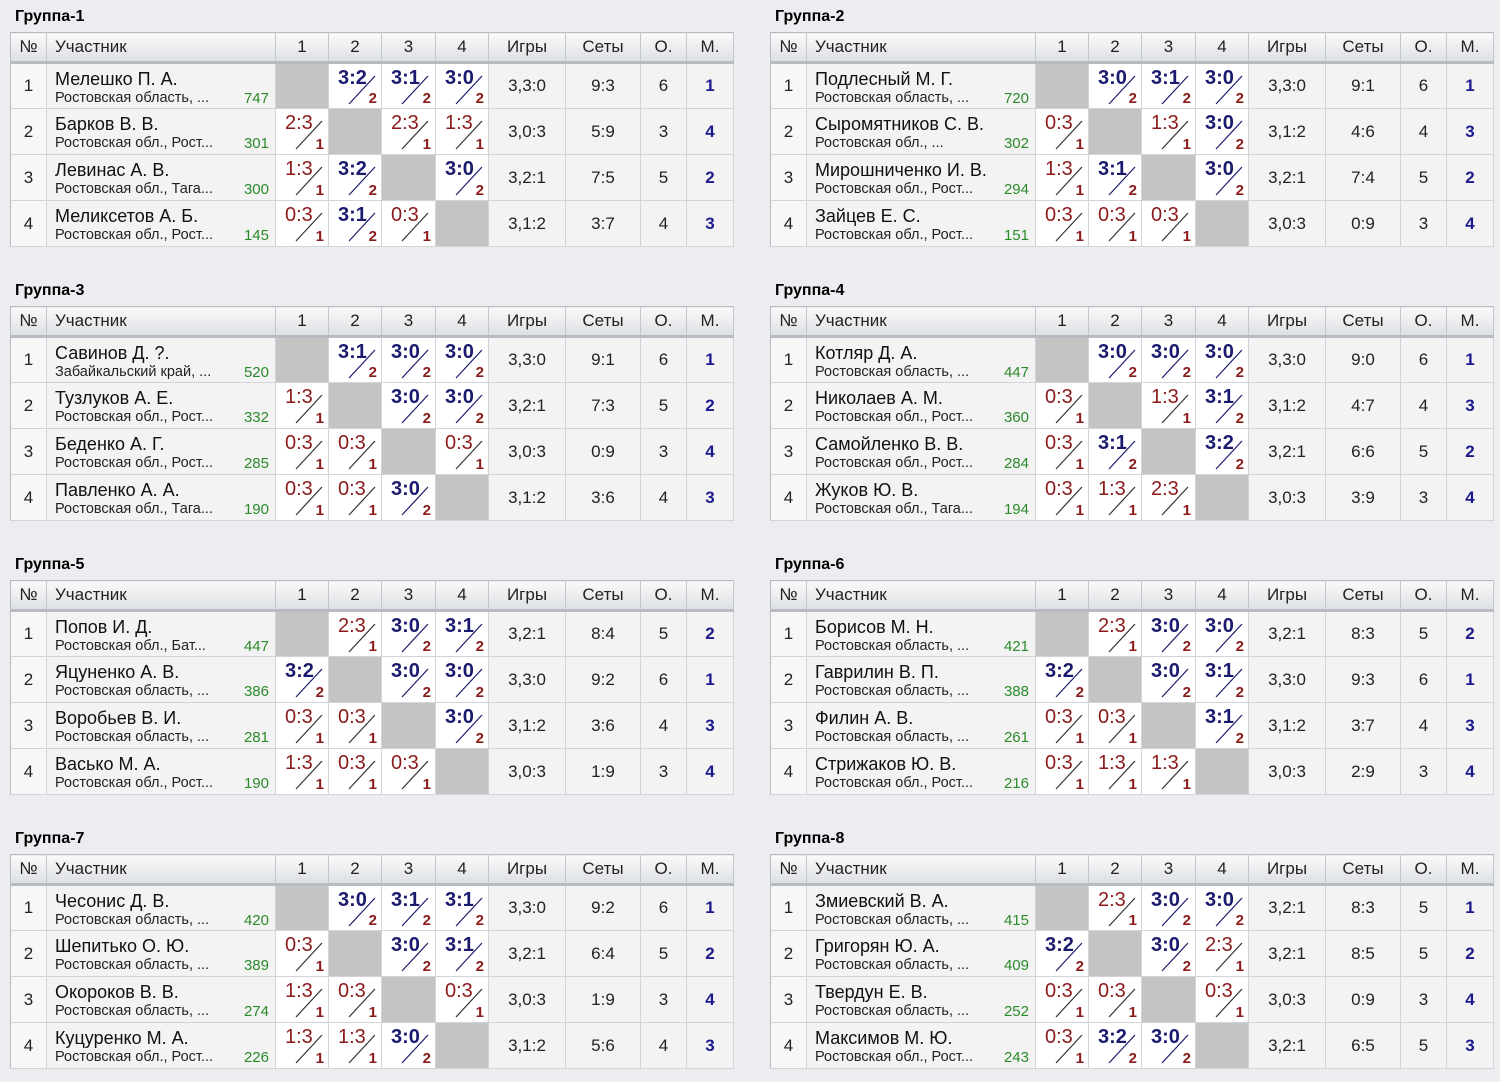 The image size is (1500, 1082). What do you see at coordinates (877, 946) in the screenshot?
I see `participant-name: Григорян Ю. А.` at bounding box center [877, 946].